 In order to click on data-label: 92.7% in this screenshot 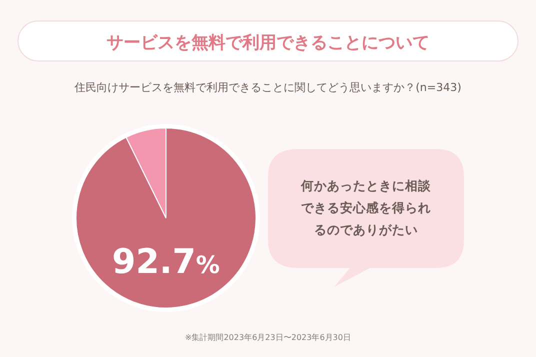, I will do `click(166, 262)`.